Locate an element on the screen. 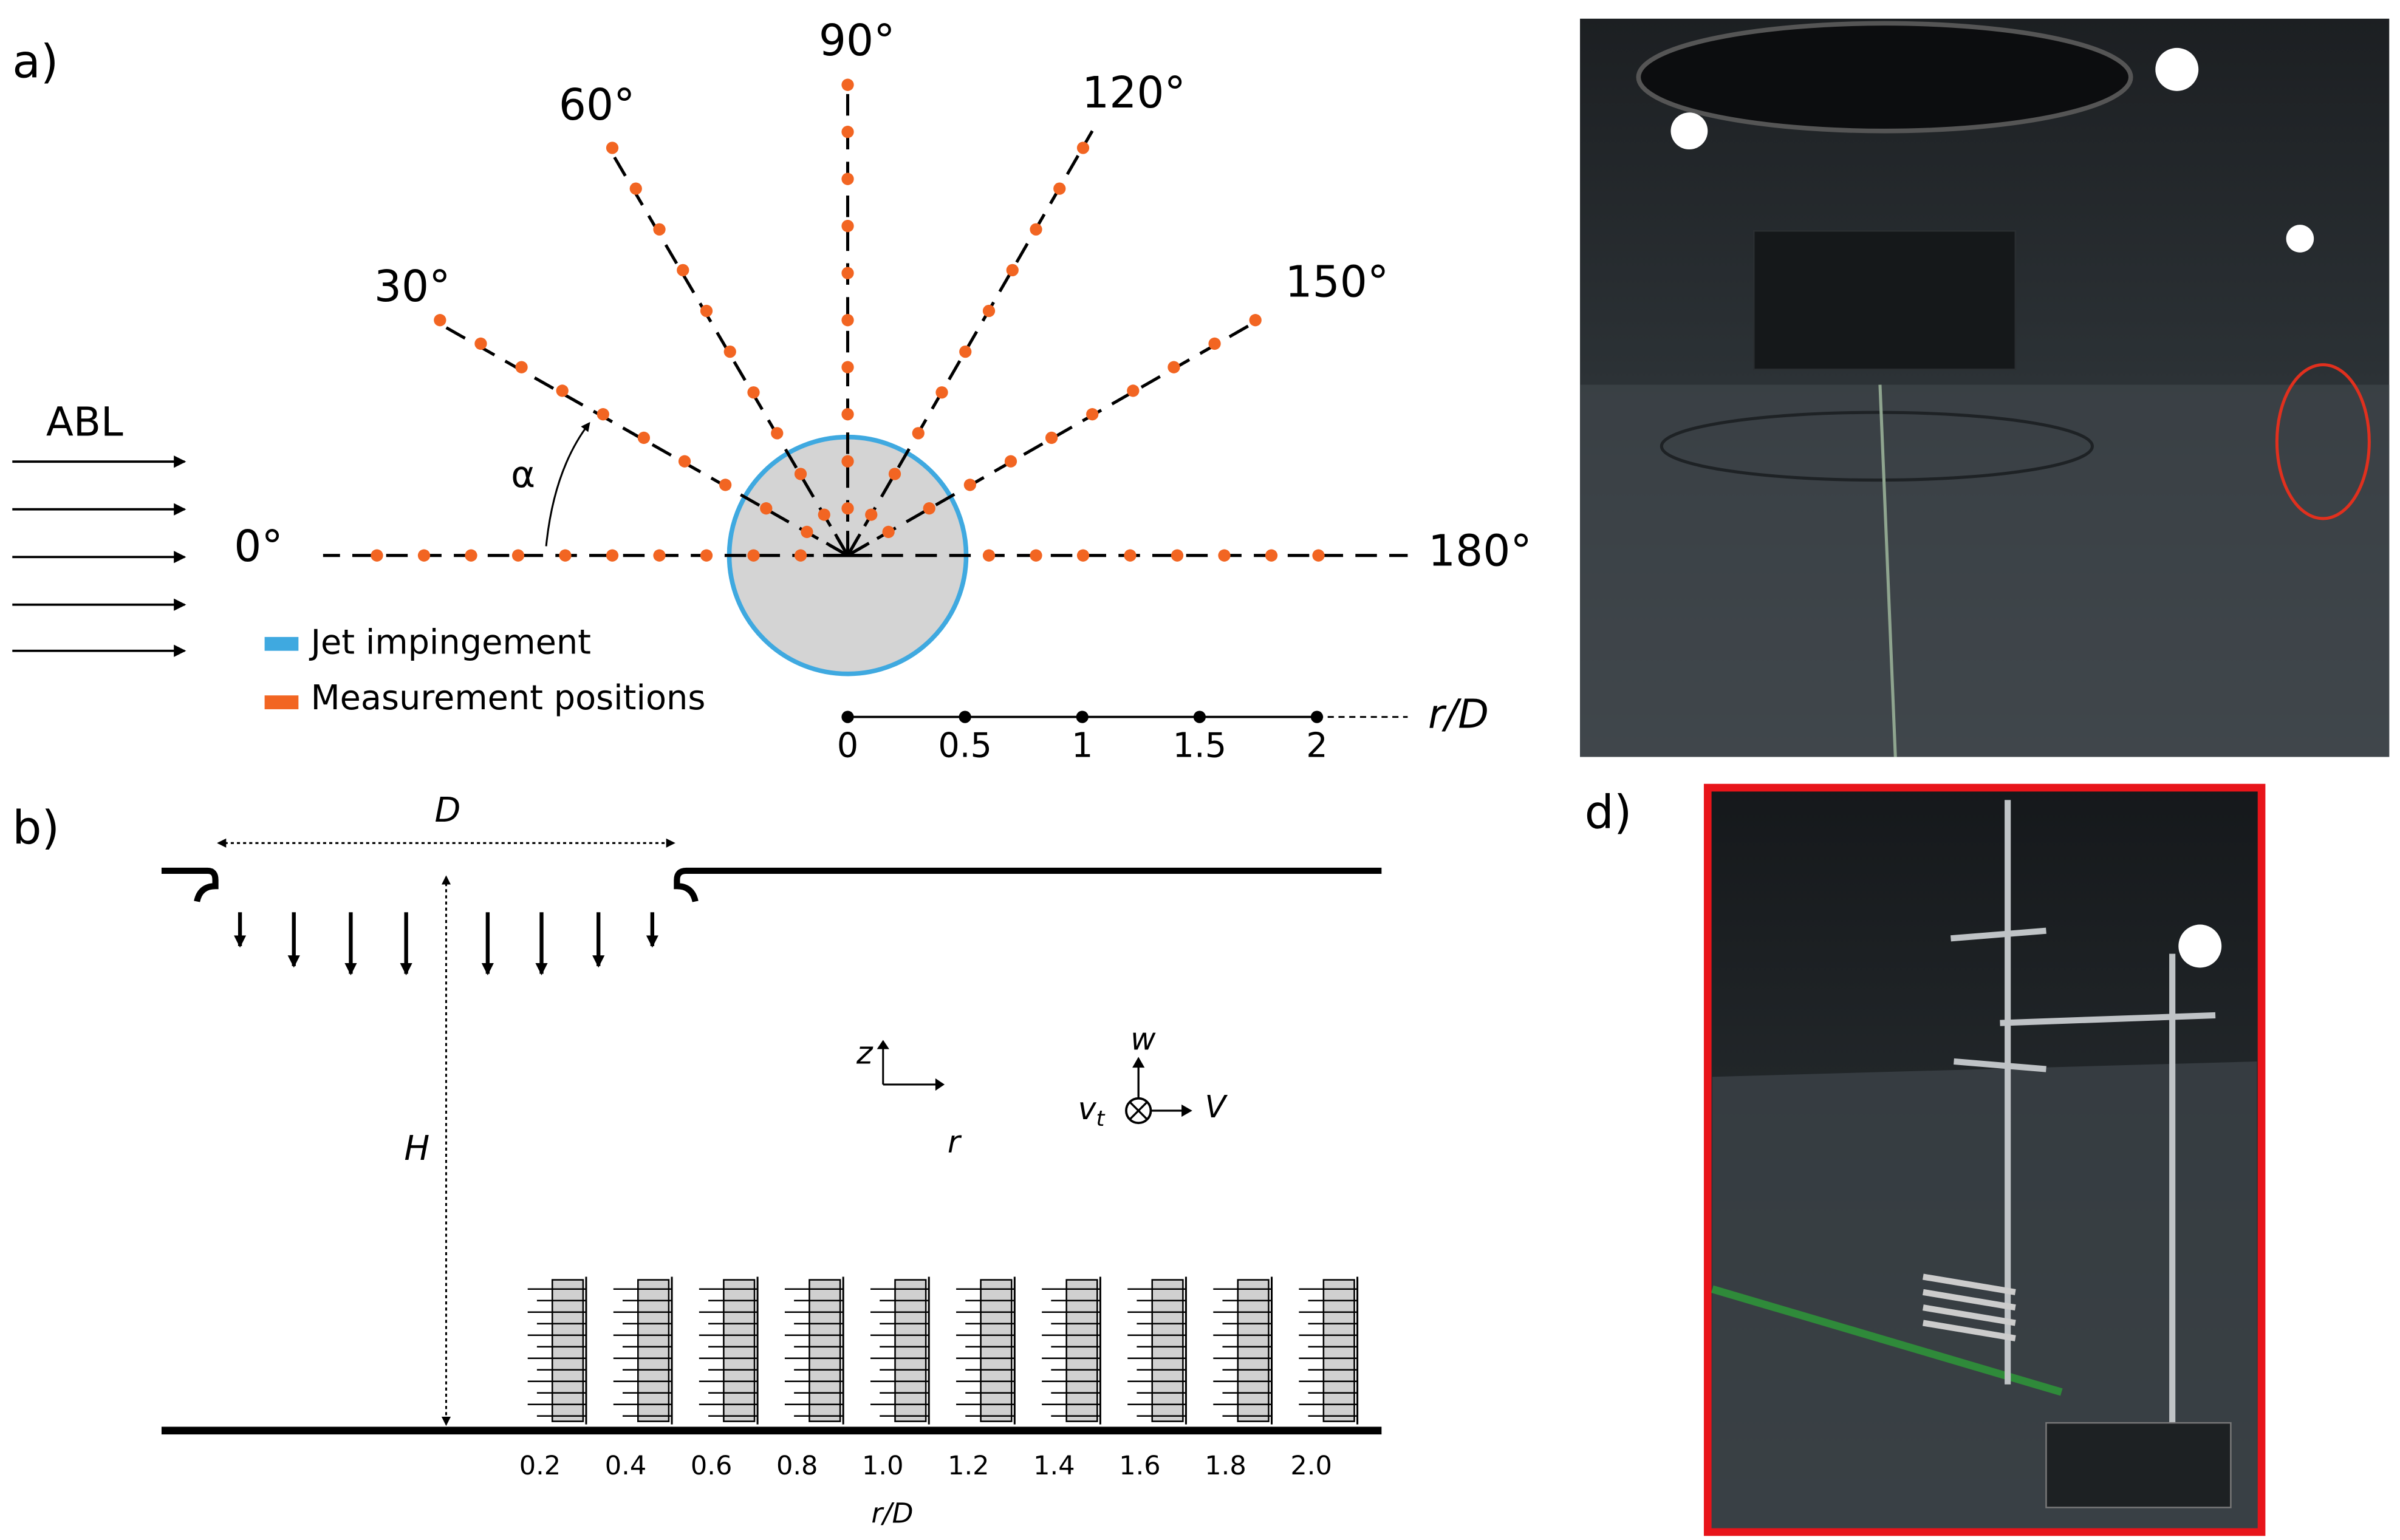  axis-label: V is located at coordinates (1216, 1107).